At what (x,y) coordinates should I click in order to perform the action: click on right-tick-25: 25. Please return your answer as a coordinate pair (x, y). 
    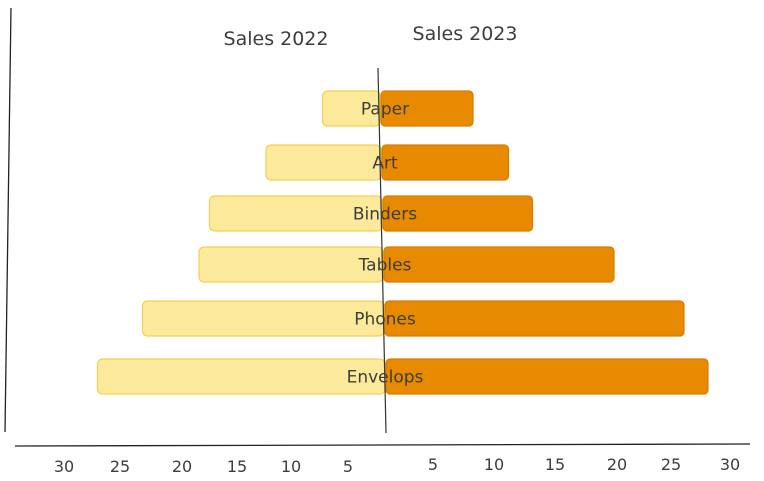
    Looking at the image, I should click on (671, 464).